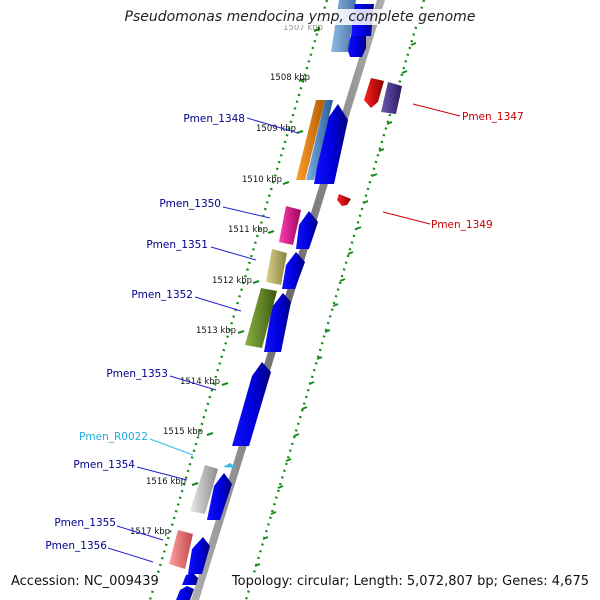 Image resolution: width=600 pixels, height=600 pixels. What do you see at coordinates (214, 119) in the screenshot?
I see `gene-label: Pmen_1348` at bounding box center [214, 119].